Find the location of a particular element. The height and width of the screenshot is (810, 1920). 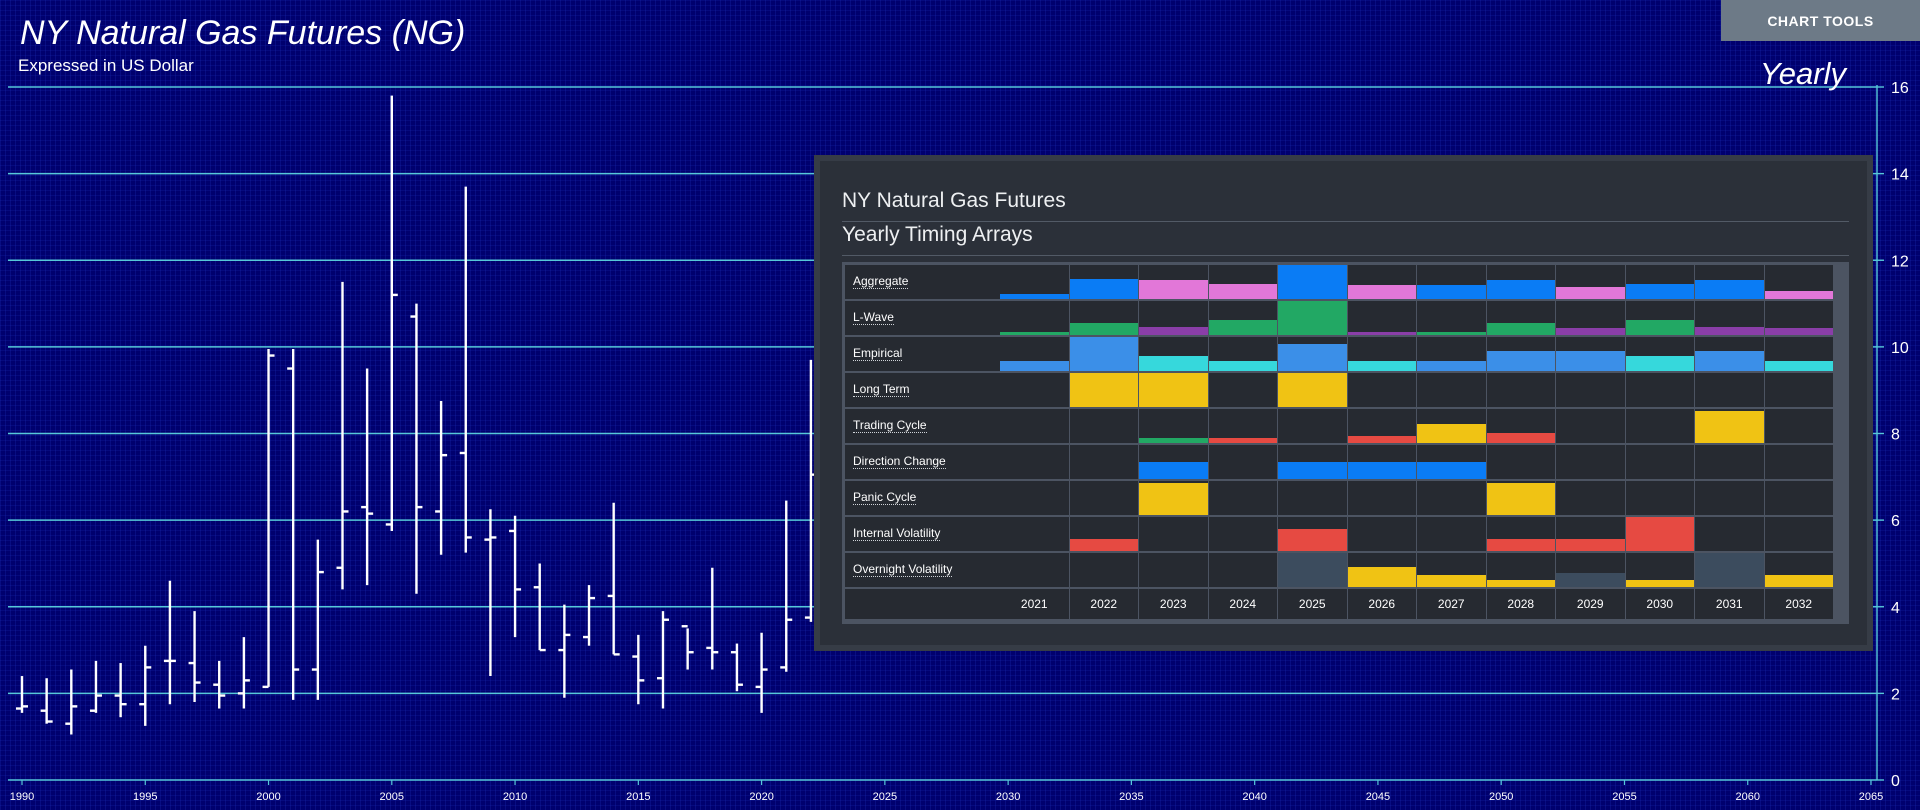

x-tick-label: 2030 is located at coordinates (1008, 797).